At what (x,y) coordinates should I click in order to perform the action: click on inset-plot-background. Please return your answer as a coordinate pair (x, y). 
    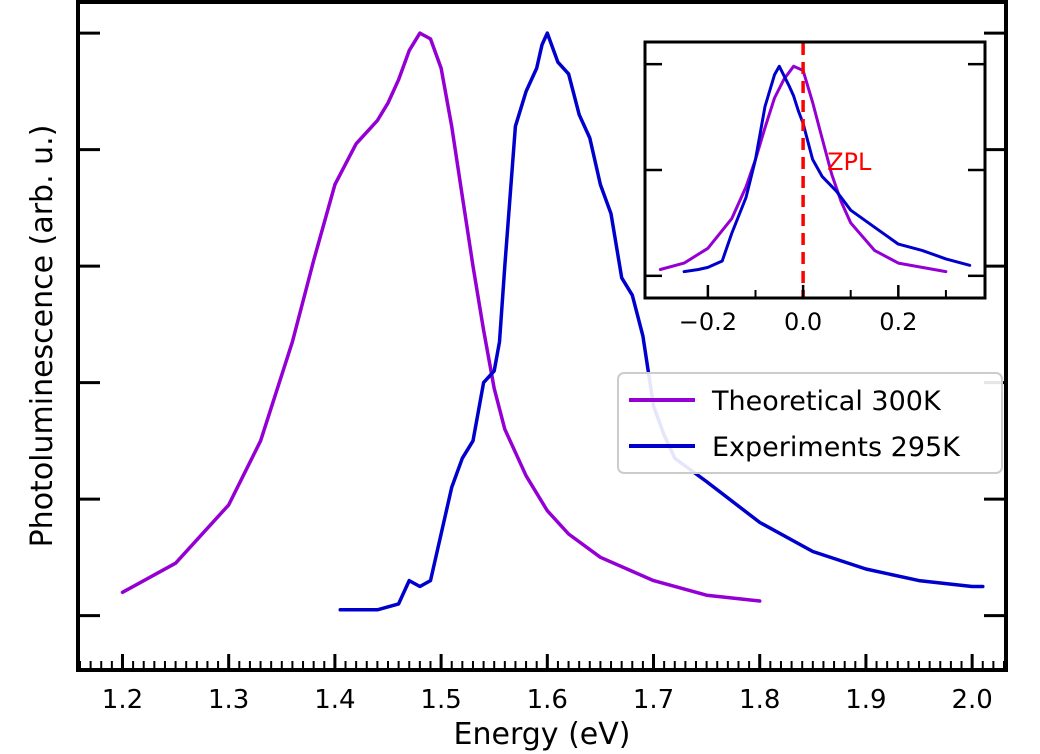
    Looking at the image, I should click on (815, 170).